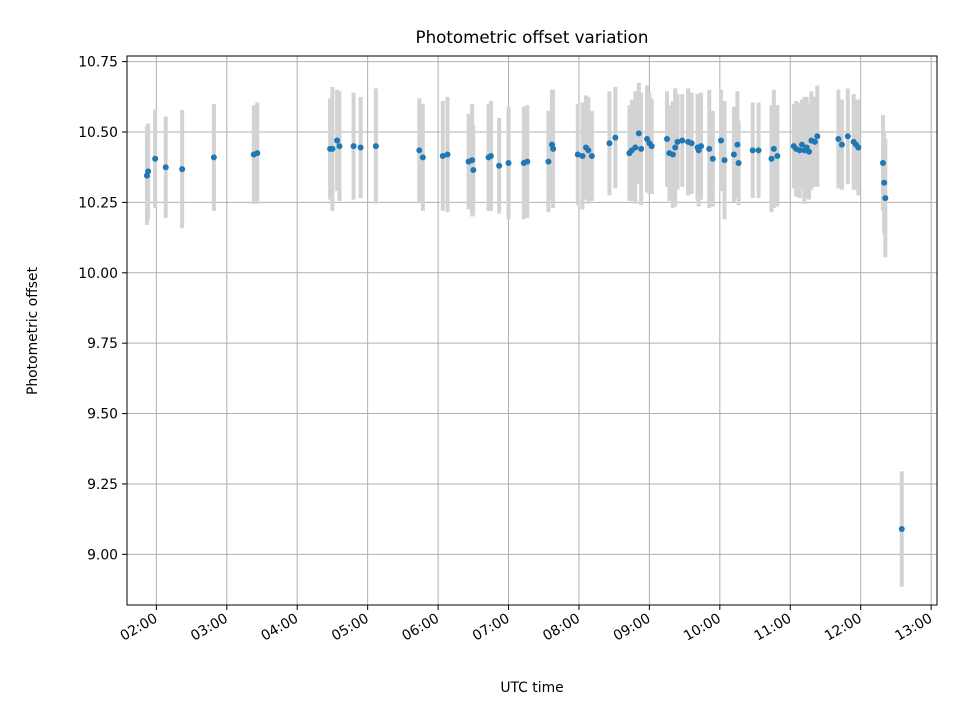 Image resolution: width=960 pixels, height=720 pixels. Describe the element at coordinates (33, 330) in the screenshot. I see `y-axis-label: Photometric offset` at that location.